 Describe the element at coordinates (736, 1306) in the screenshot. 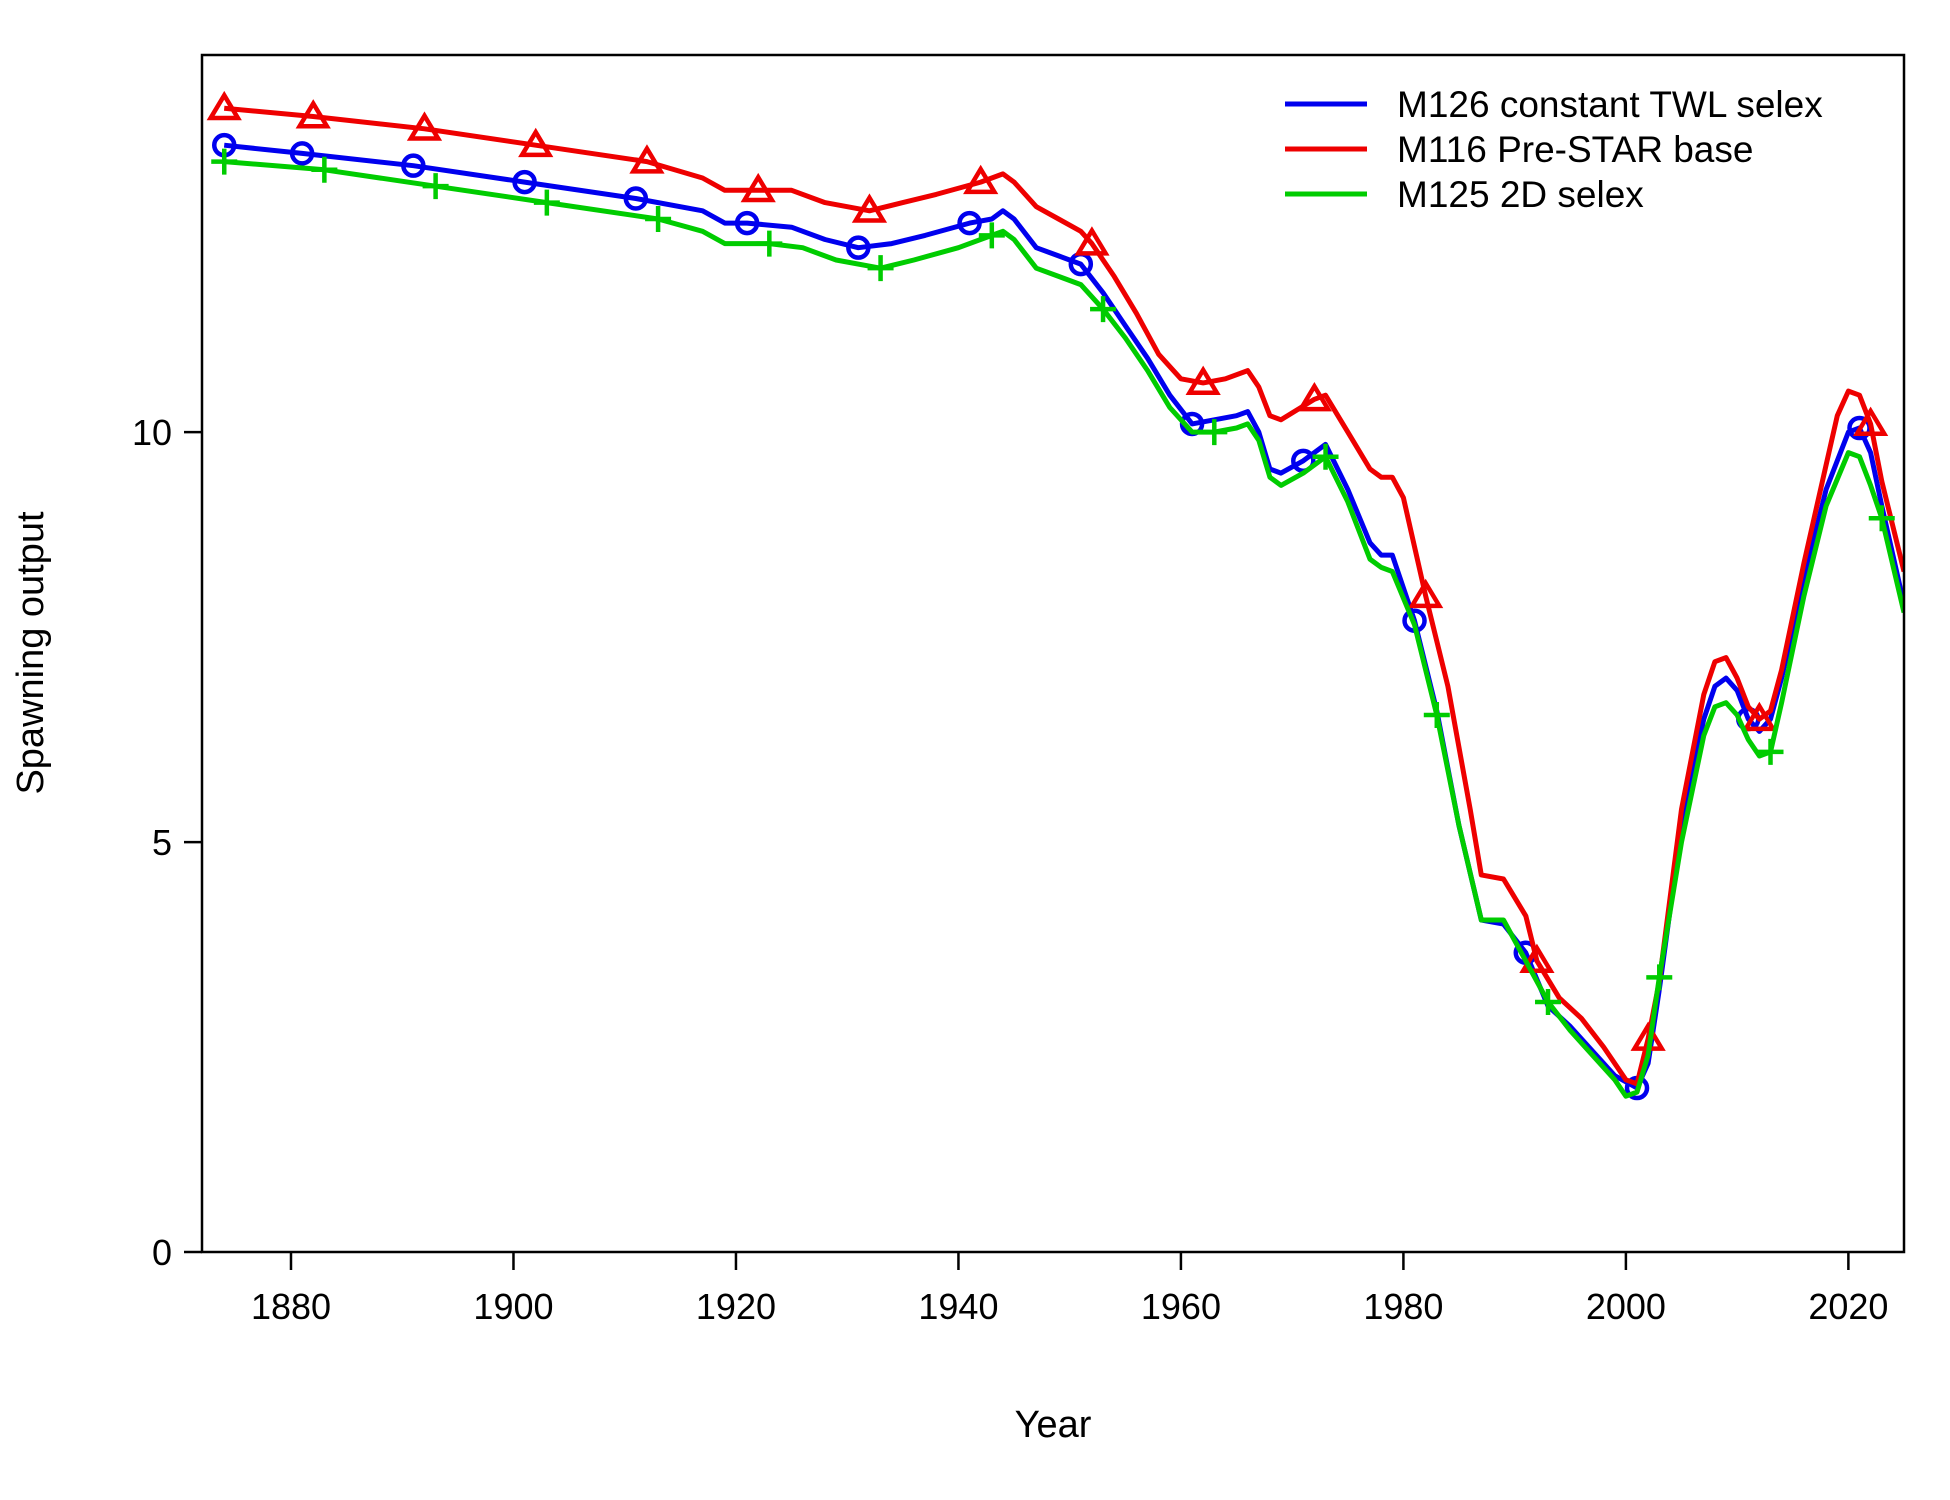

I see `x-tick-label: 1920` at that location.